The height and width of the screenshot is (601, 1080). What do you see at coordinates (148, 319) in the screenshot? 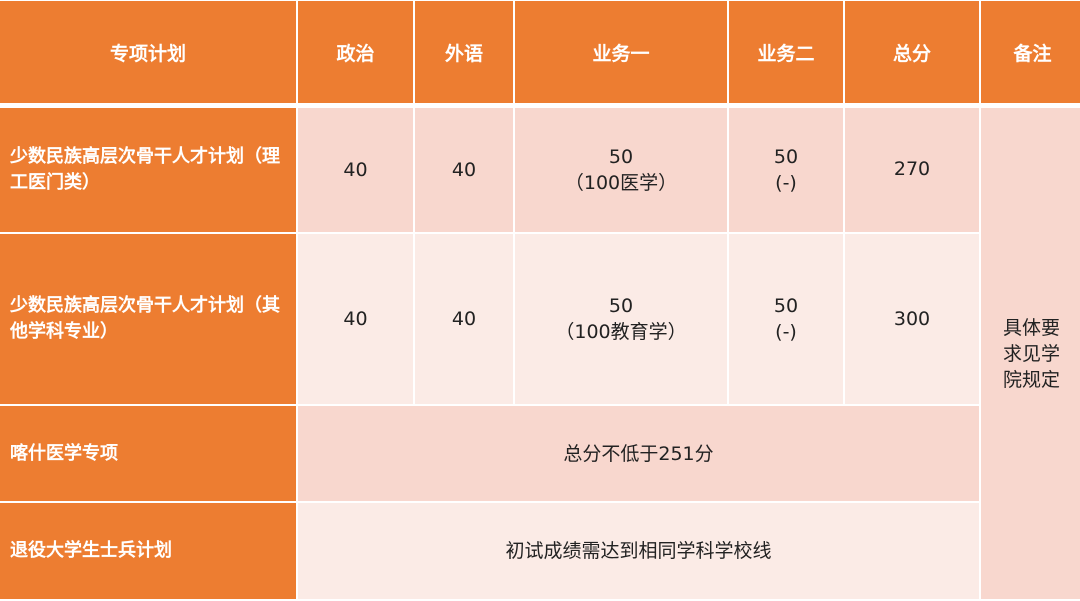
I see `plan-cell: 少数民族高层次骨干人才计划（其他学科专业）` at bounding box center [148, 319].